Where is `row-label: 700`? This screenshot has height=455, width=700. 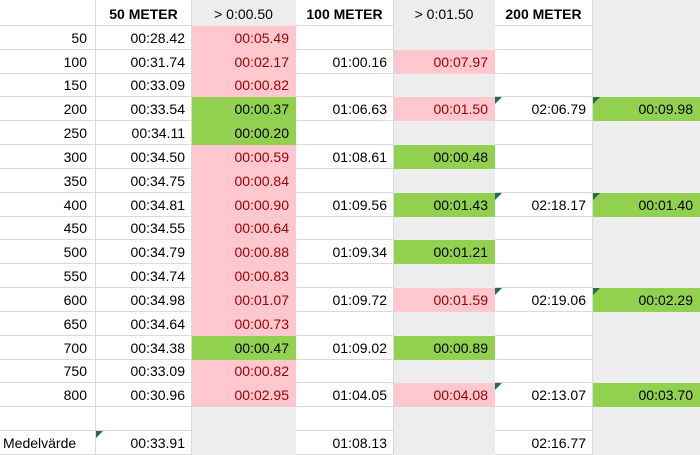
row-label: 700 is located at coordinates (48, 347).